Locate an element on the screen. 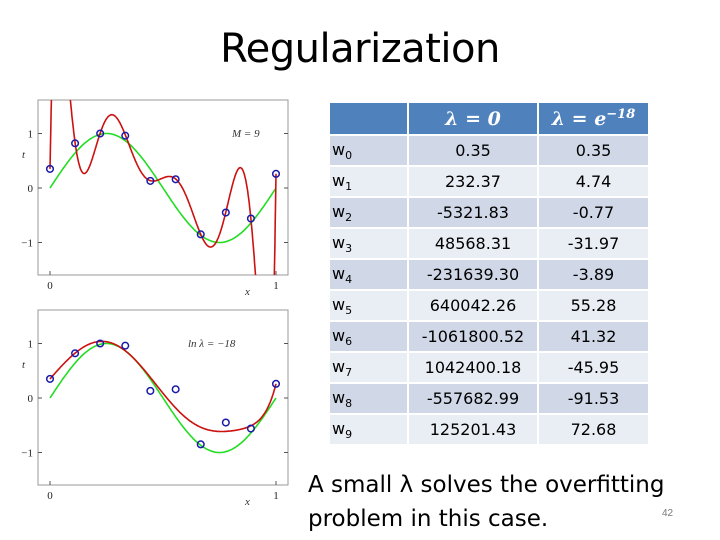 This screenshot has width=720, height=540. header-lambda-small: λ = e−18 is located at coordinates (593, 118).